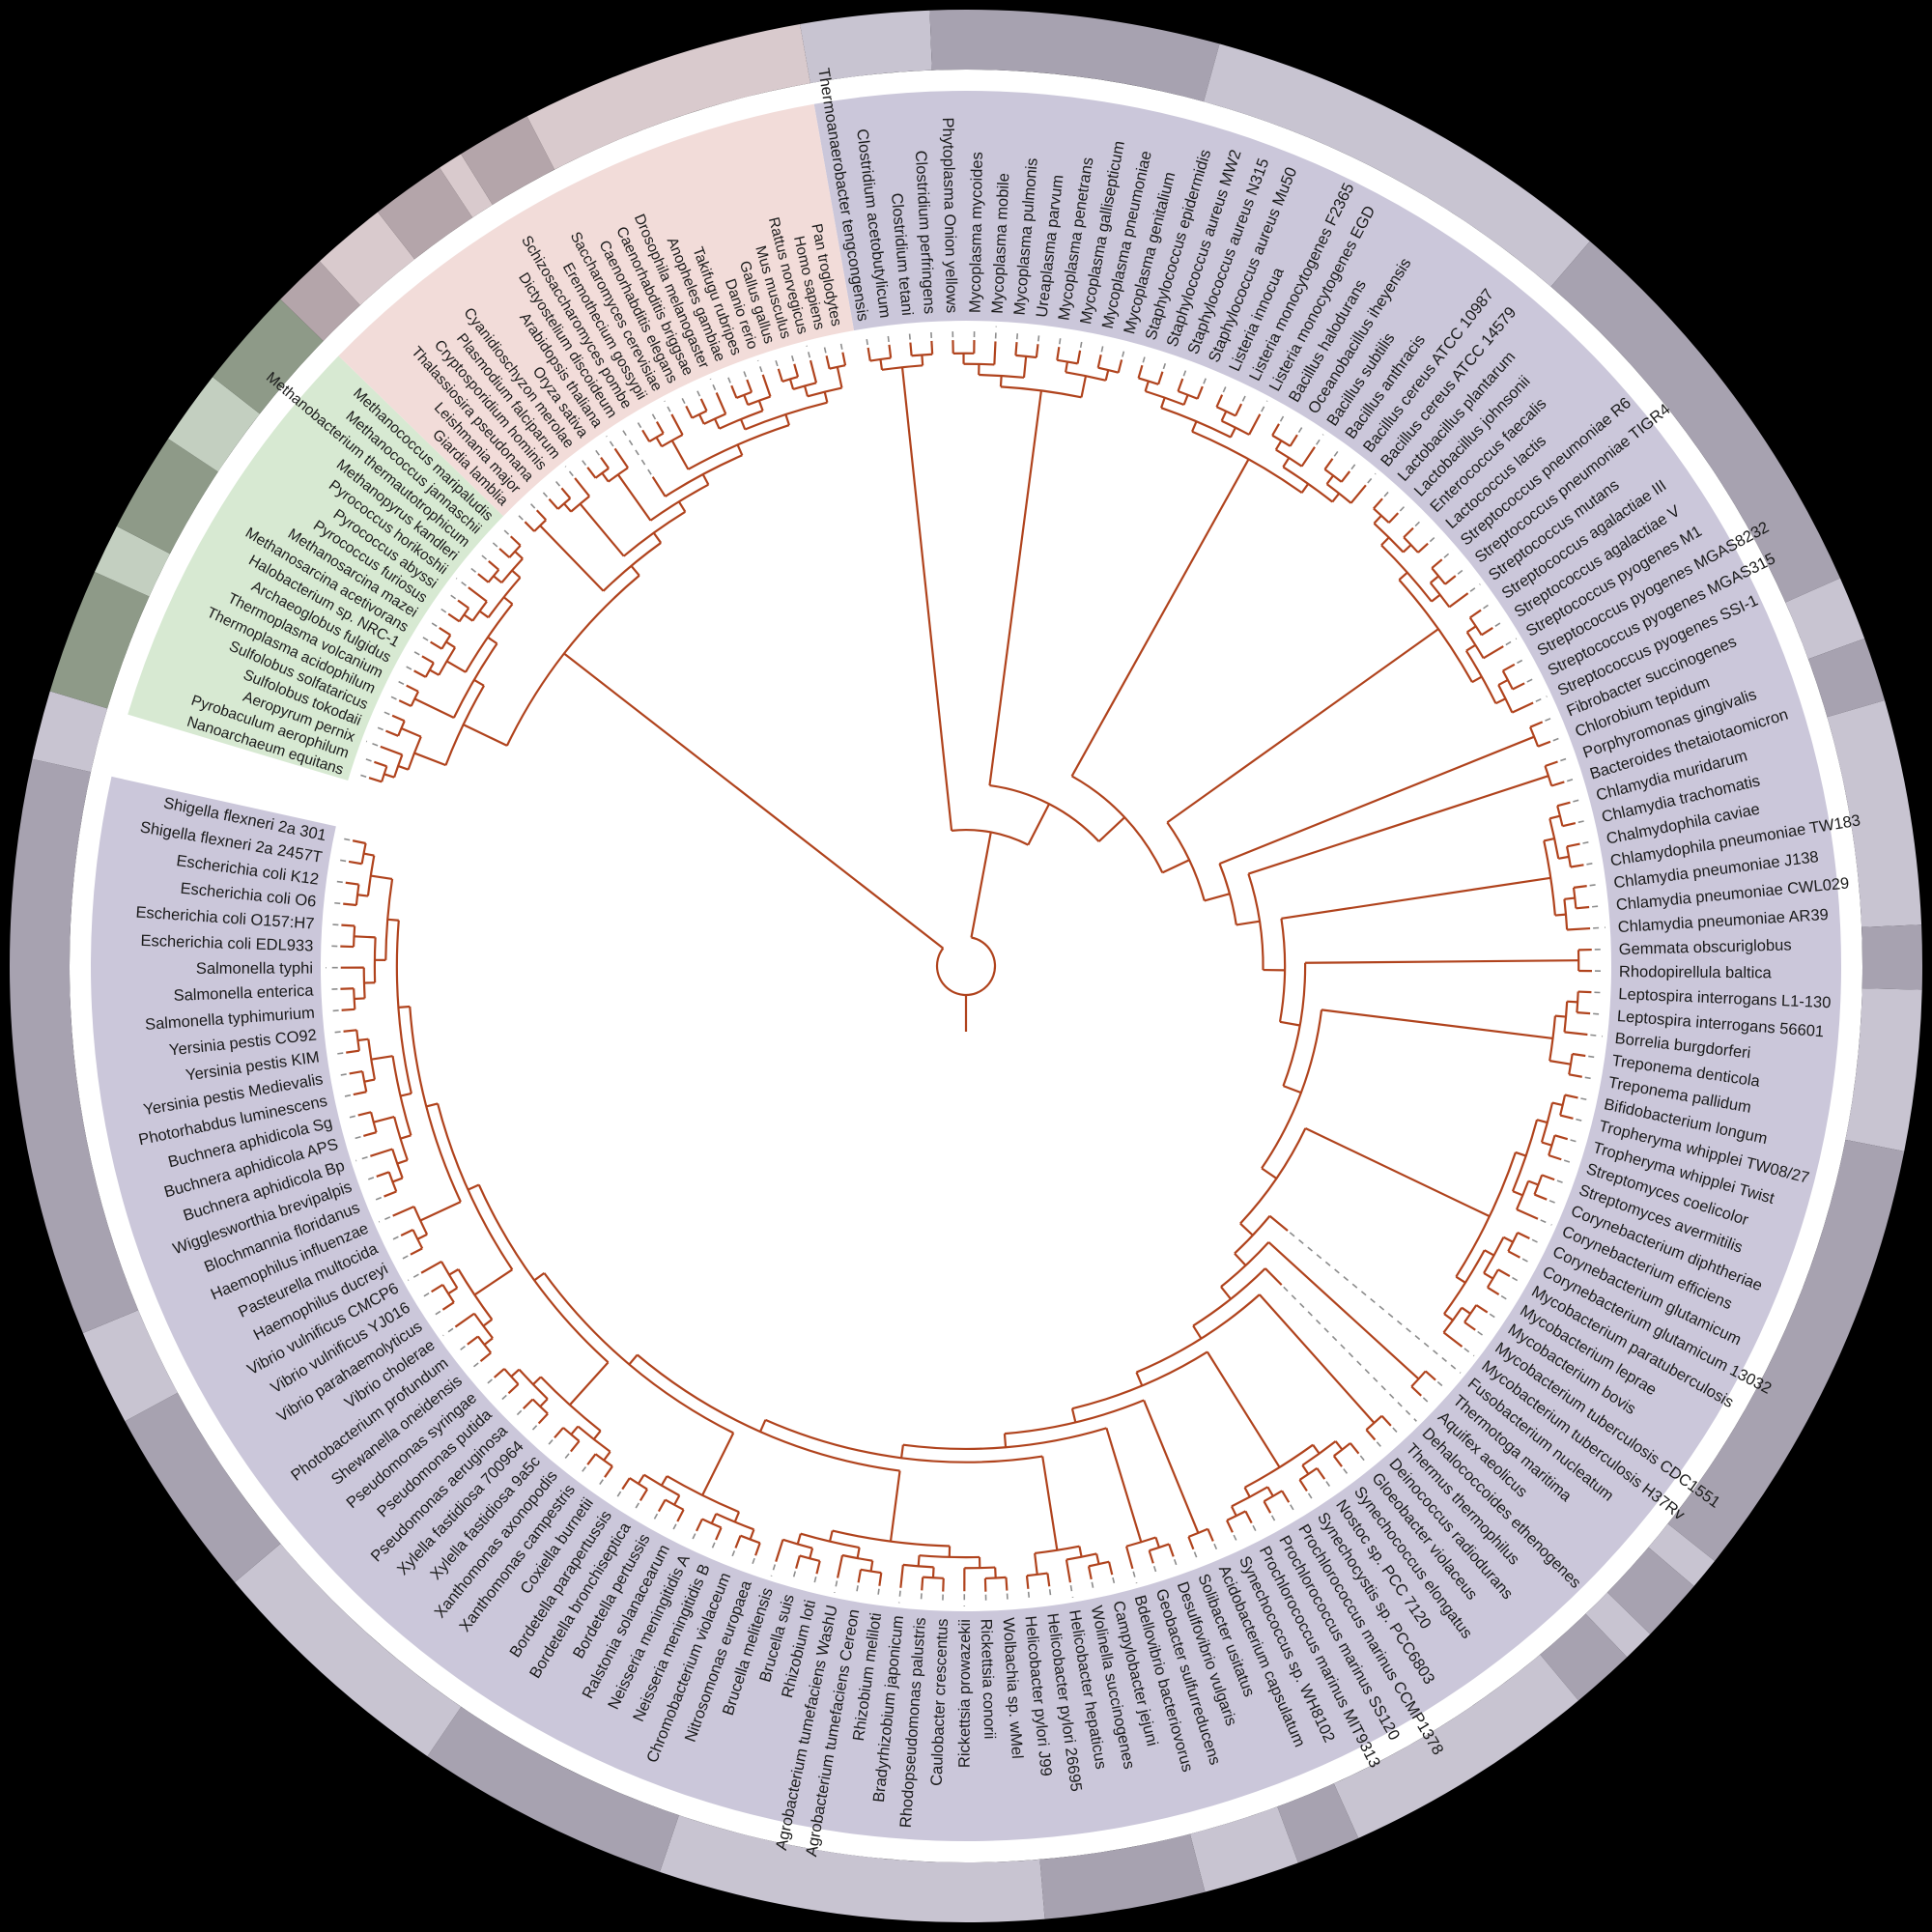 The image size is (1932, 1932). What do you see at coordinates (1705, 947) in the screenshot?
I see `taxon-label: Gemmata obscuriglobus` at bounding box center [1705, 947].